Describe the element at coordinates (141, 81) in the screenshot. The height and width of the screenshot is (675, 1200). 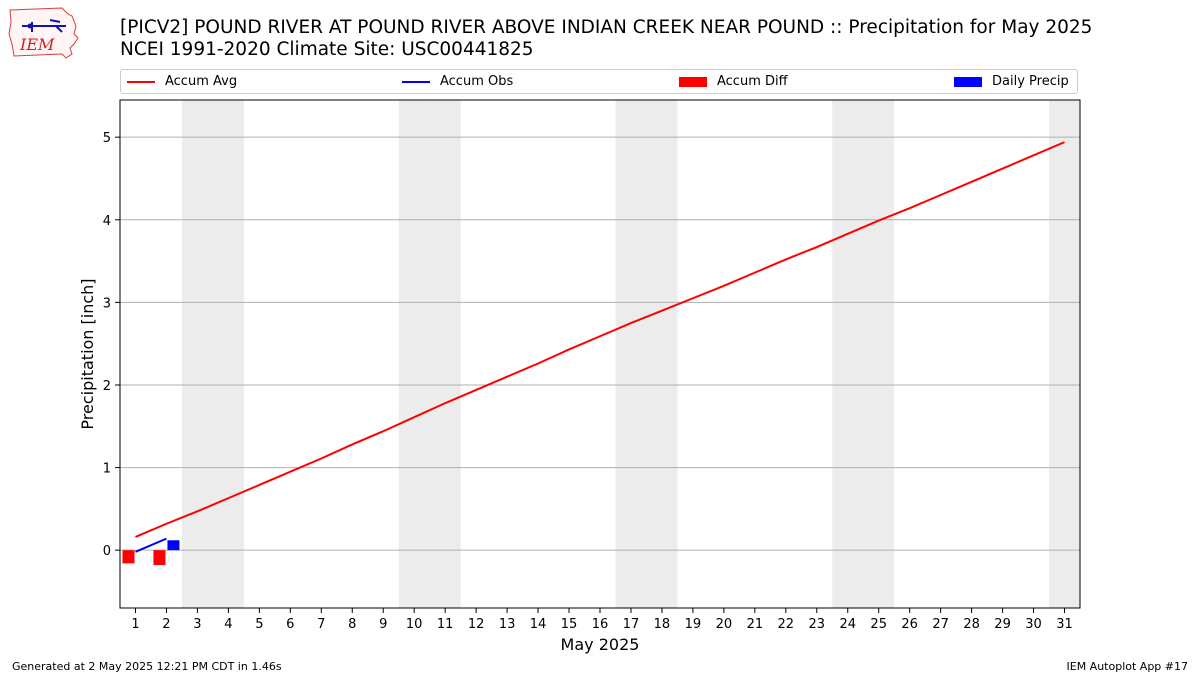
I see `legend-swatch-accum-avg` at that location.